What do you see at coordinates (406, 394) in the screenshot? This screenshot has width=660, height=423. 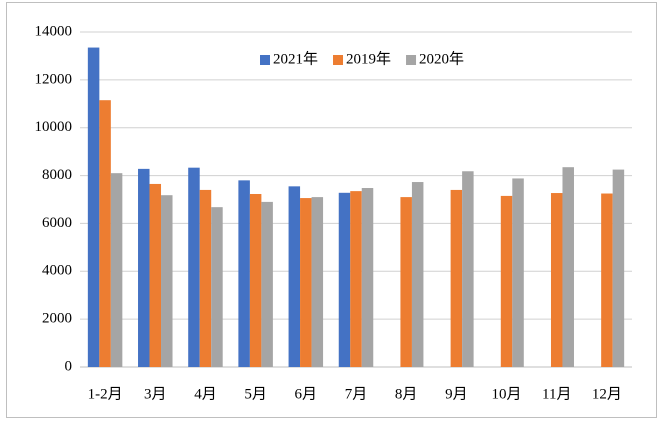 I see `x-tick-label: 8月` at bounding box center [406, 394].